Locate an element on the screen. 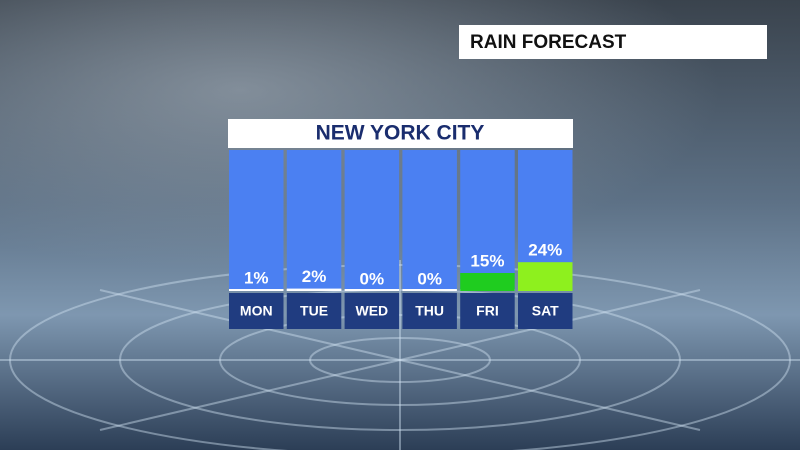 This screenshot has width=800, height=455. value-label: 2% is located at coordinates (314, 276).